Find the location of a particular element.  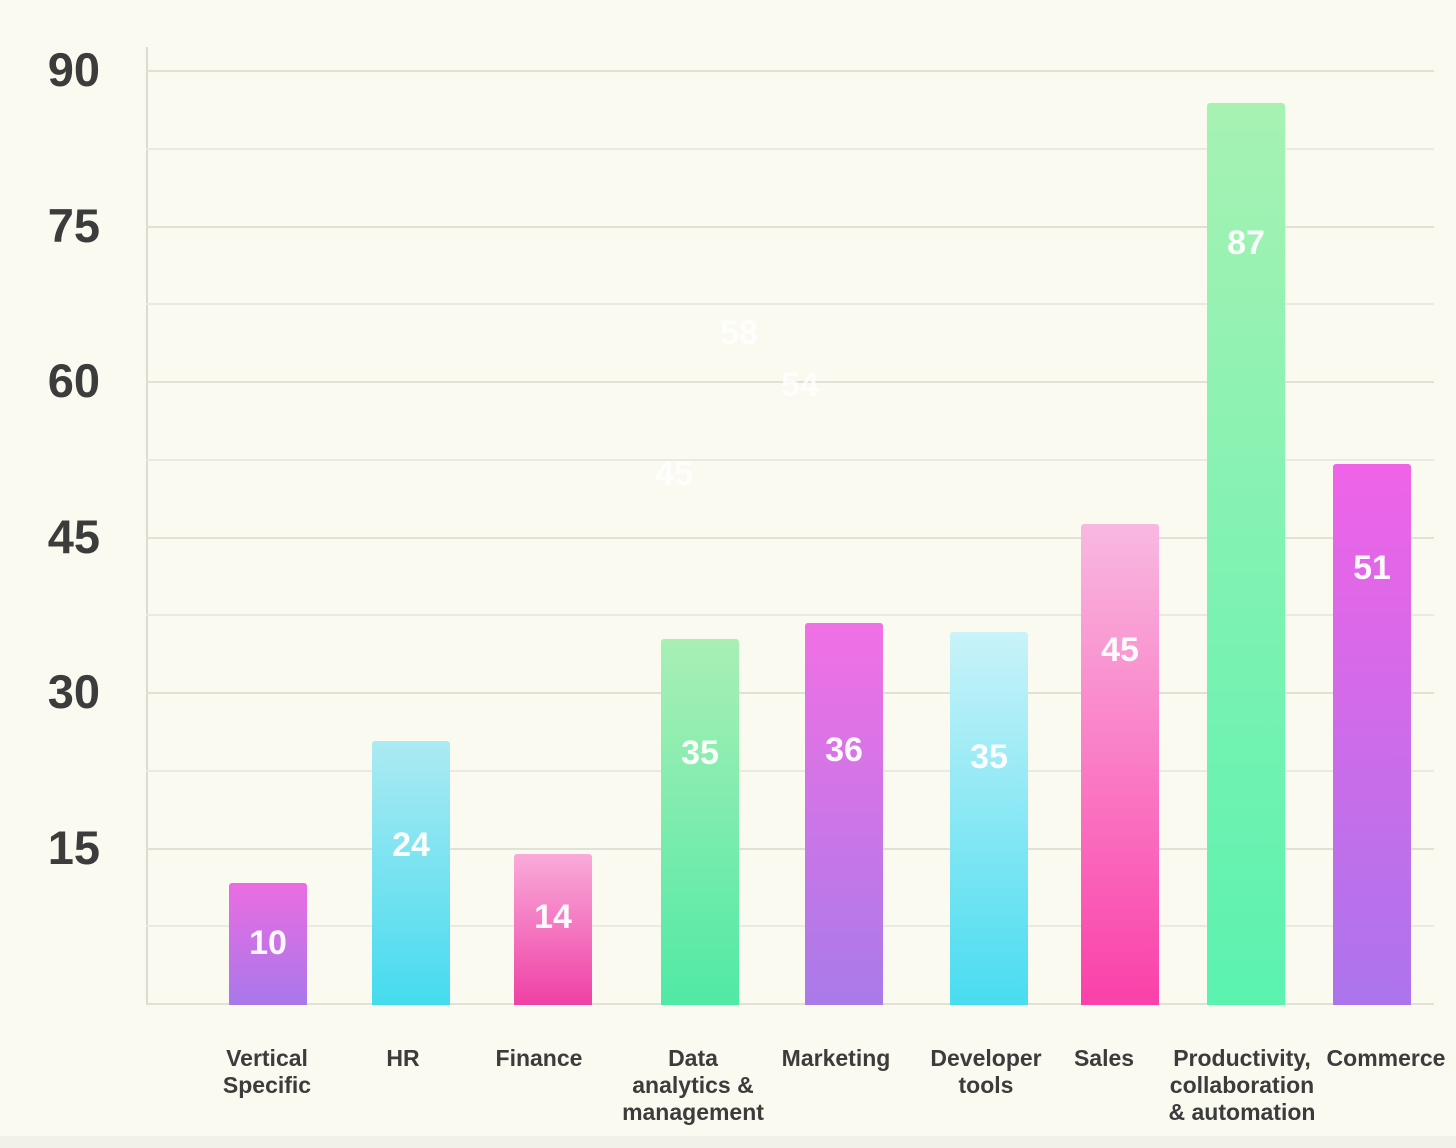

x-axis-category-label: Finance is located at coordinates (539, 1058).